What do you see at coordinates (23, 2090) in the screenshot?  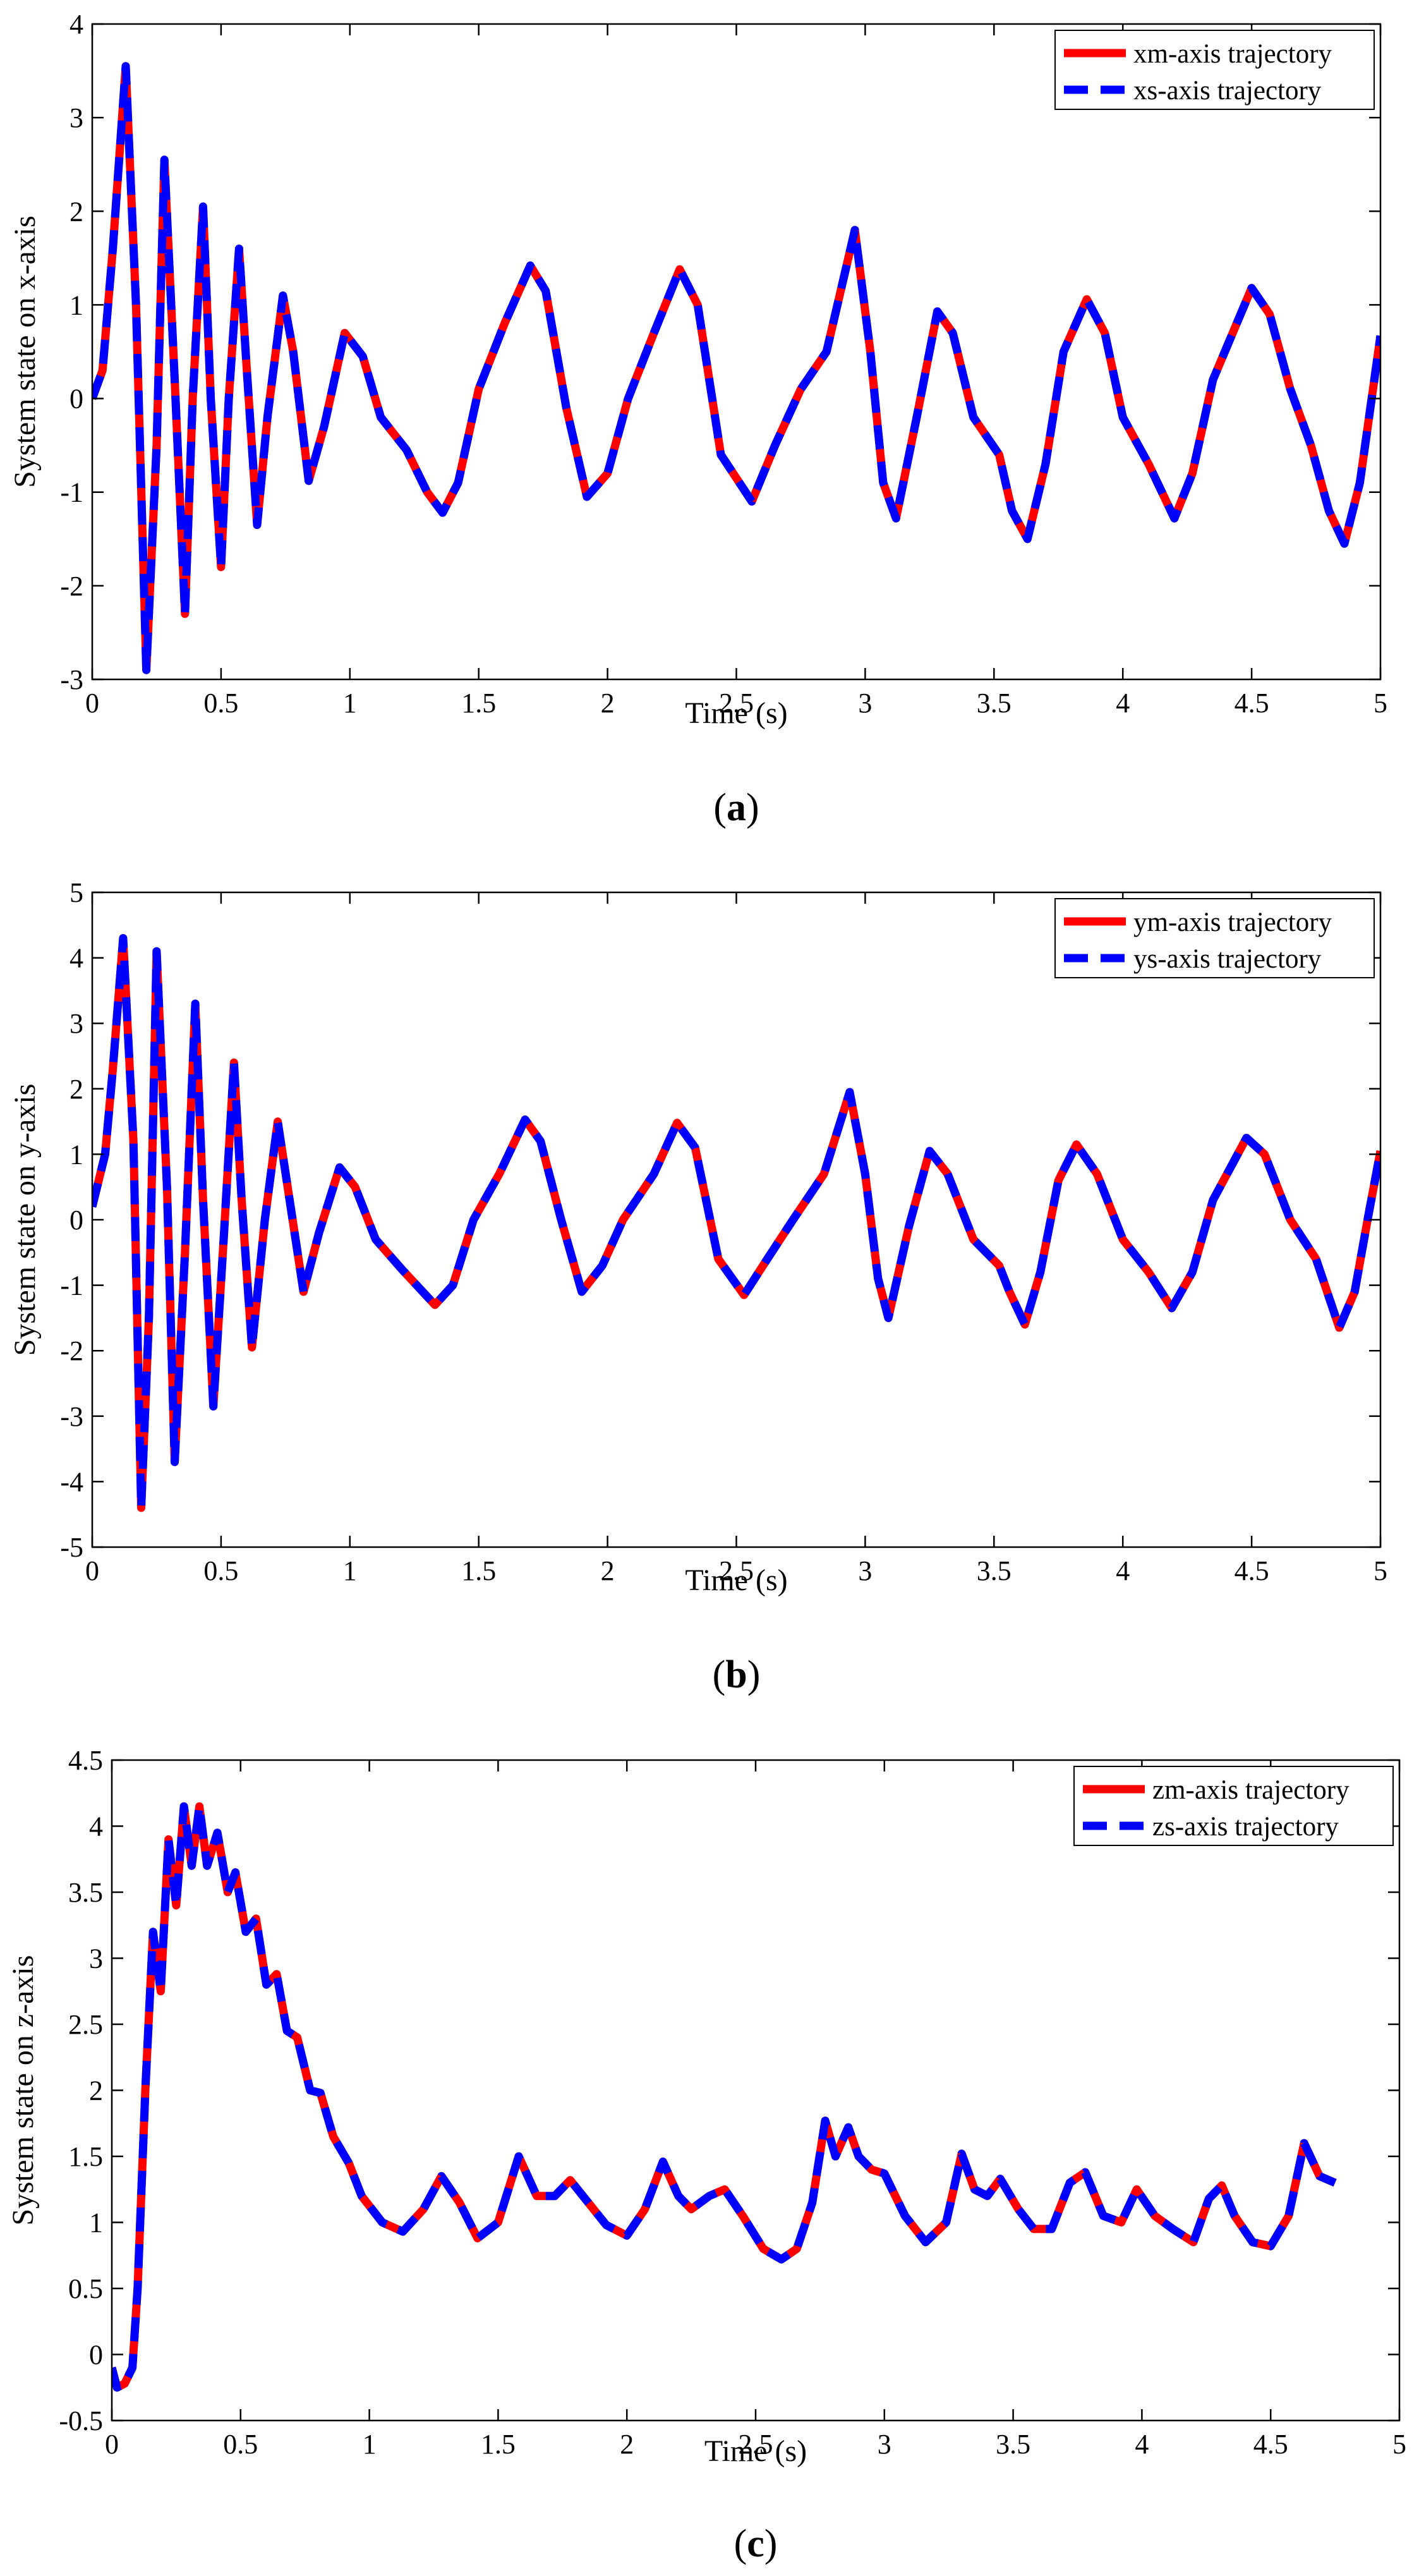 I see `y-axis-label: System state on z-axis` at bounding box center [23, 2090].